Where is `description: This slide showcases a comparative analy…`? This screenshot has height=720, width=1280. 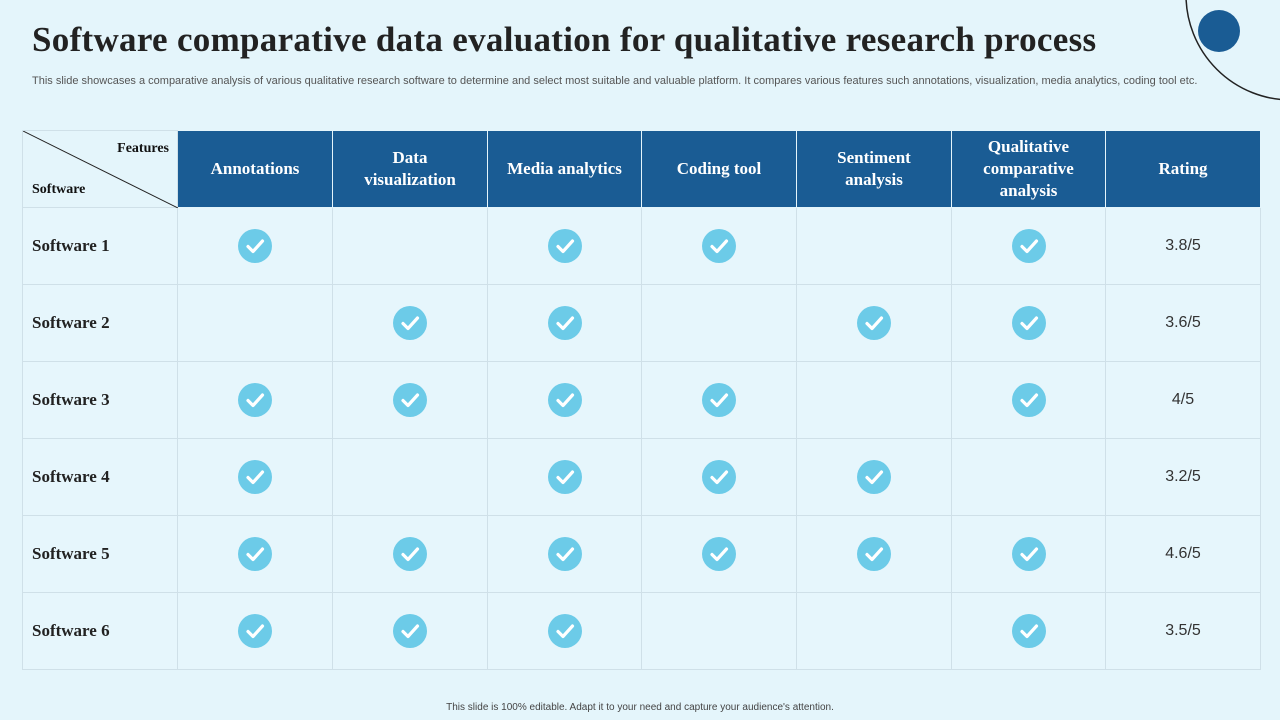 description: This slide showcases a comparative analy… is located at coordinates (615, 81).